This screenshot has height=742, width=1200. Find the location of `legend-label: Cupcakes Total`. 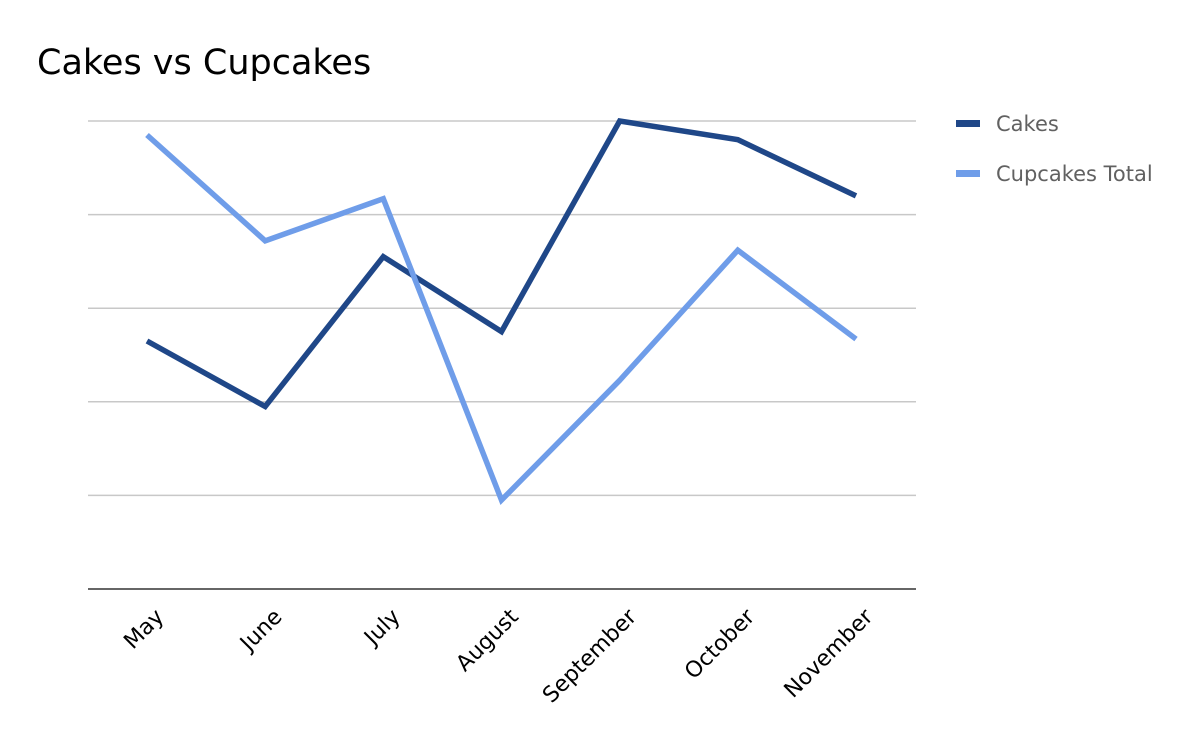

legend-label: Cupcakes Total is located at coordinates (1074, 174).